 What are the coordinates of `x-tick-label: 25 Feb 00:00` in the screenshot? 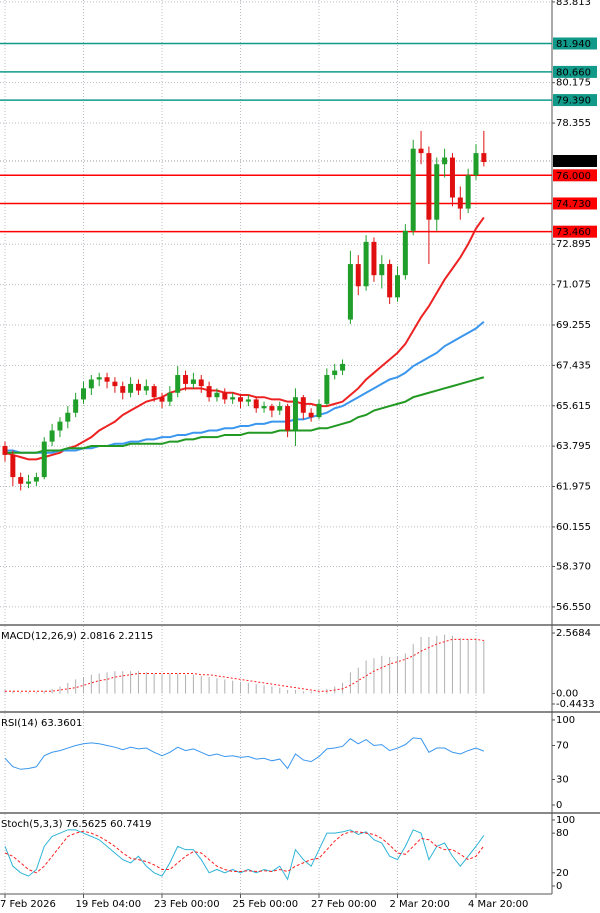 It's located at (266, 904).